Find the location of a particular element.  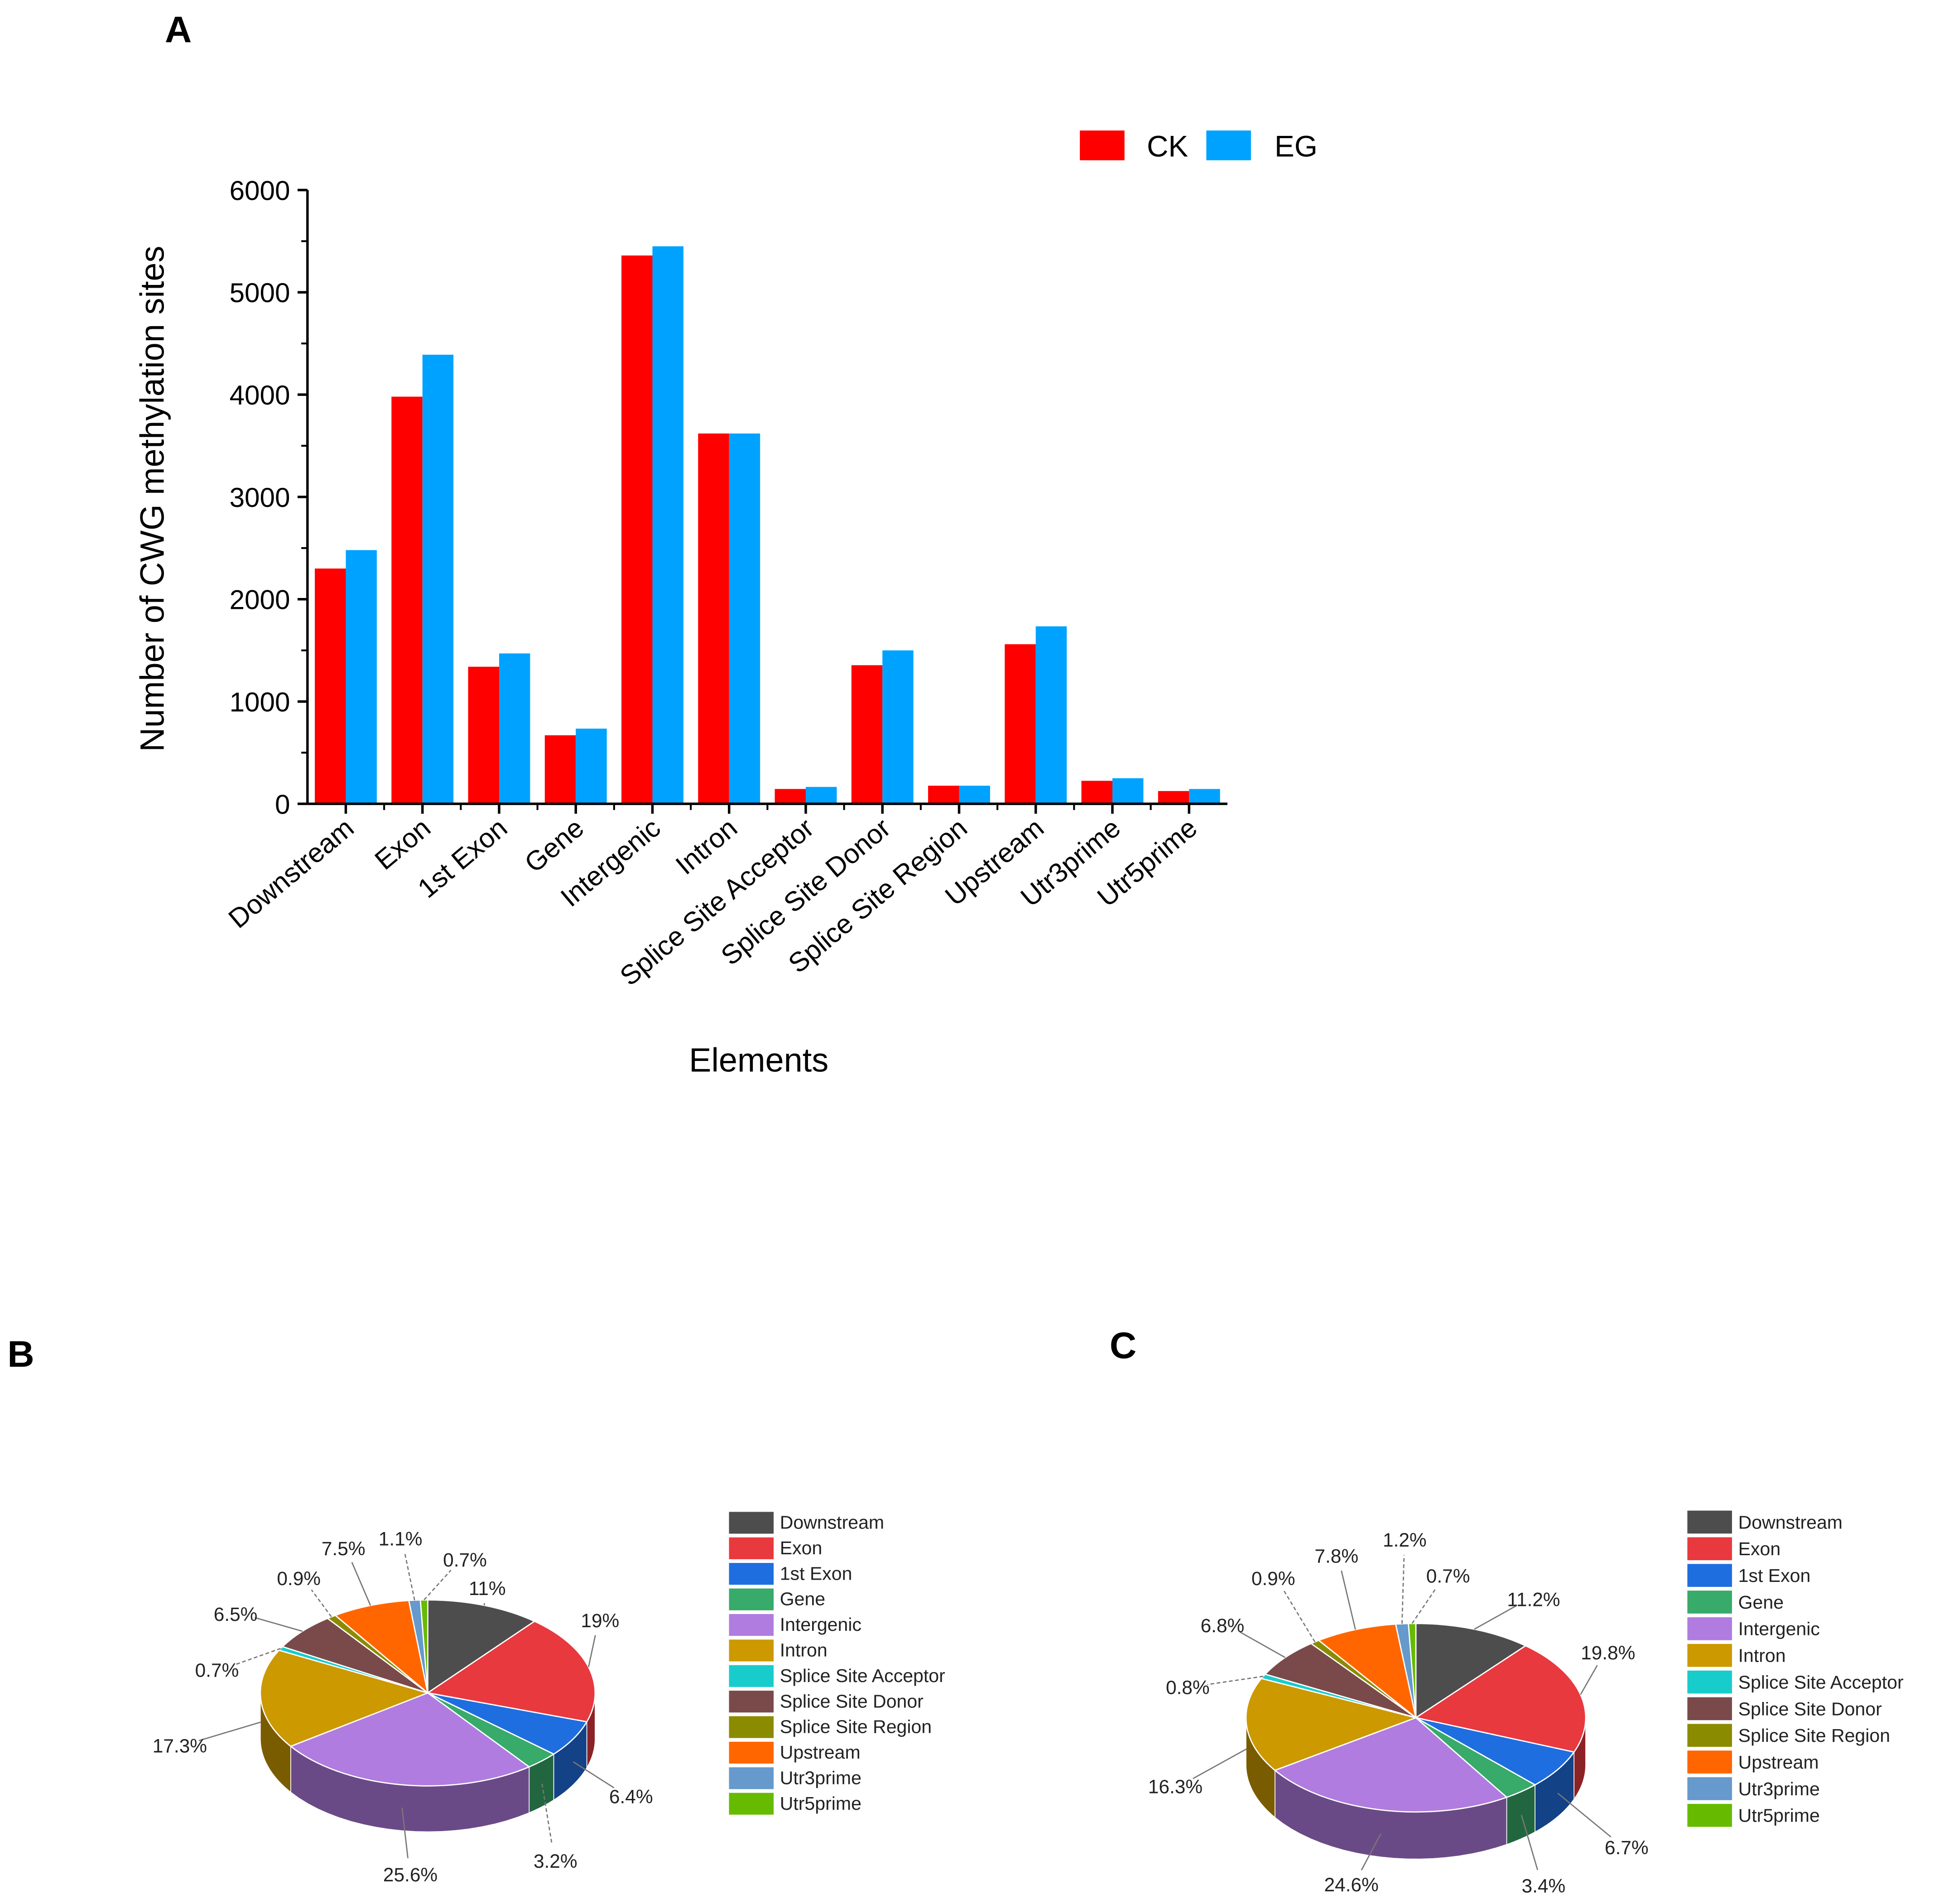

pie-value-label: 6.7% is located at coordinates (1627, 1847).